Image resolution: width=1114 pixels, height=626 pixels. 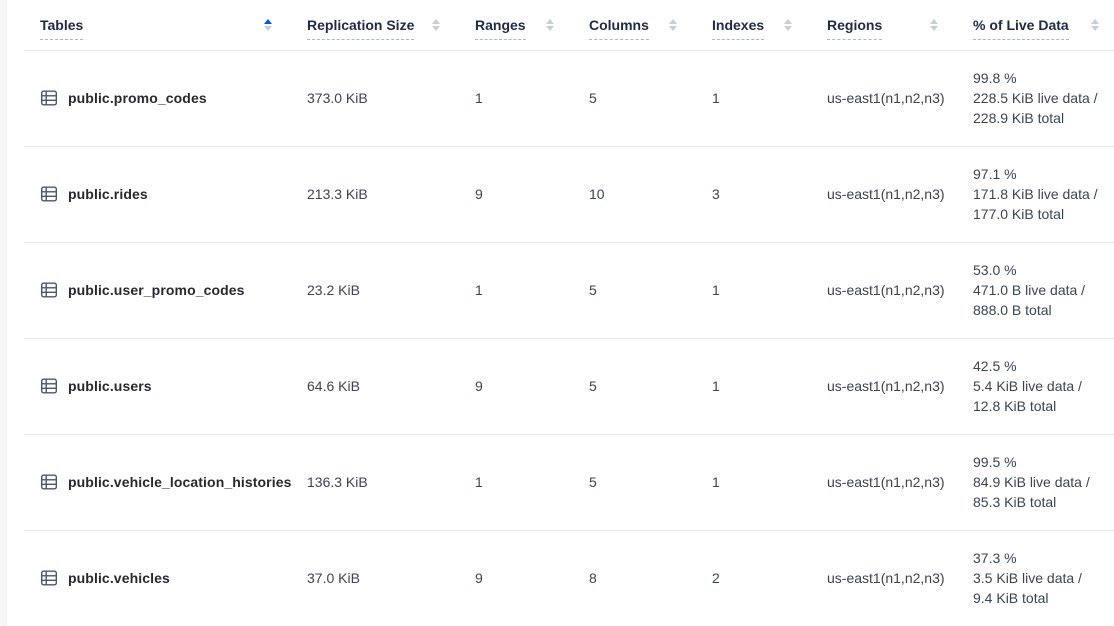 What do you see at coordinates (1031, 482) in the screenshot?
I see `live-data-amount: 84.9 KiB live data /` at bounding box center [1031, 482].